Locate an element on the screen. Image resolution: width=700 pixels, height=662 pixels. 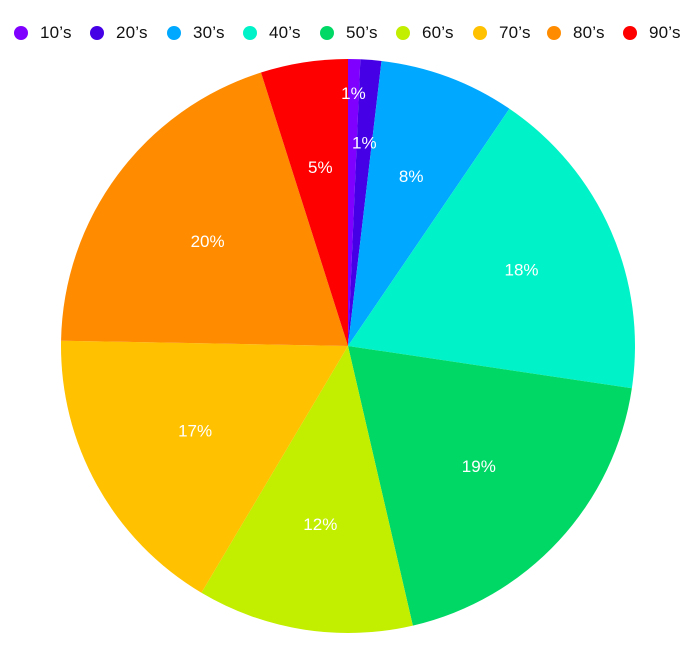
legend-item-50s: 50’s is located at coordinates (349, 33).